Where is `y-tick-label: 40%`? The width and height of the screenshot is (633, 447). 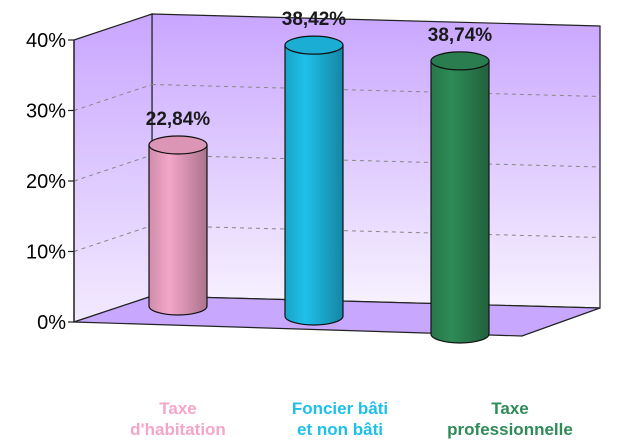
y-tick-label: 40% is located at coordinates (46, 41).